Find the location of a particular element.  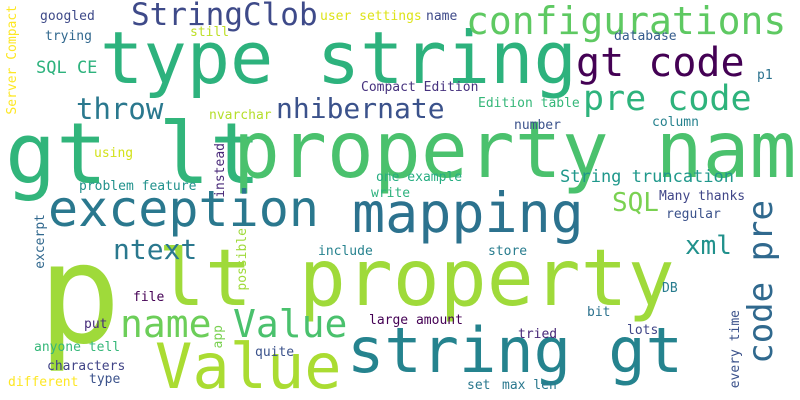

word-every-time: every time is located at coordinates (735, 349).